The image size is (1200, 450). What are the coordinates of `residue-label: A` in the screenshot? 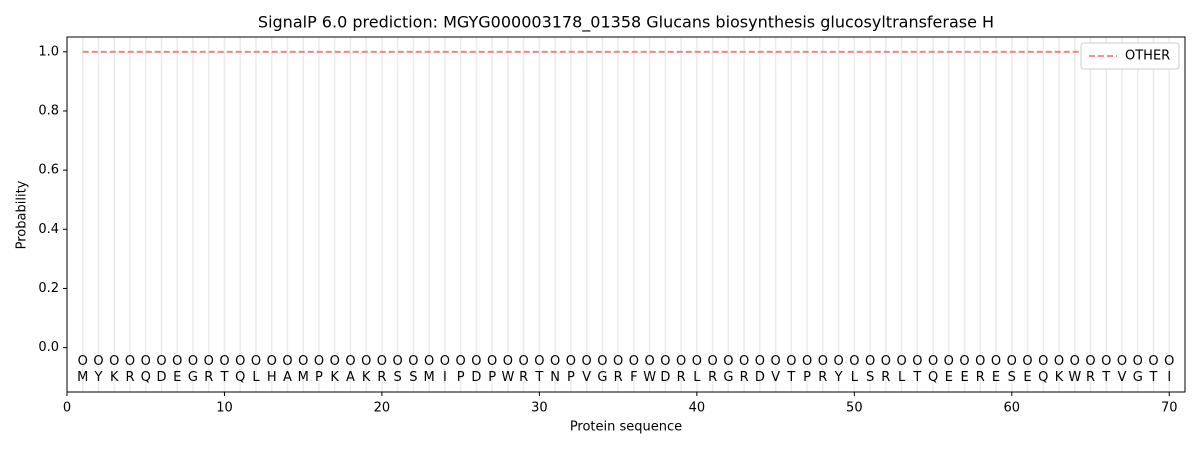 It's located at (287, 377).